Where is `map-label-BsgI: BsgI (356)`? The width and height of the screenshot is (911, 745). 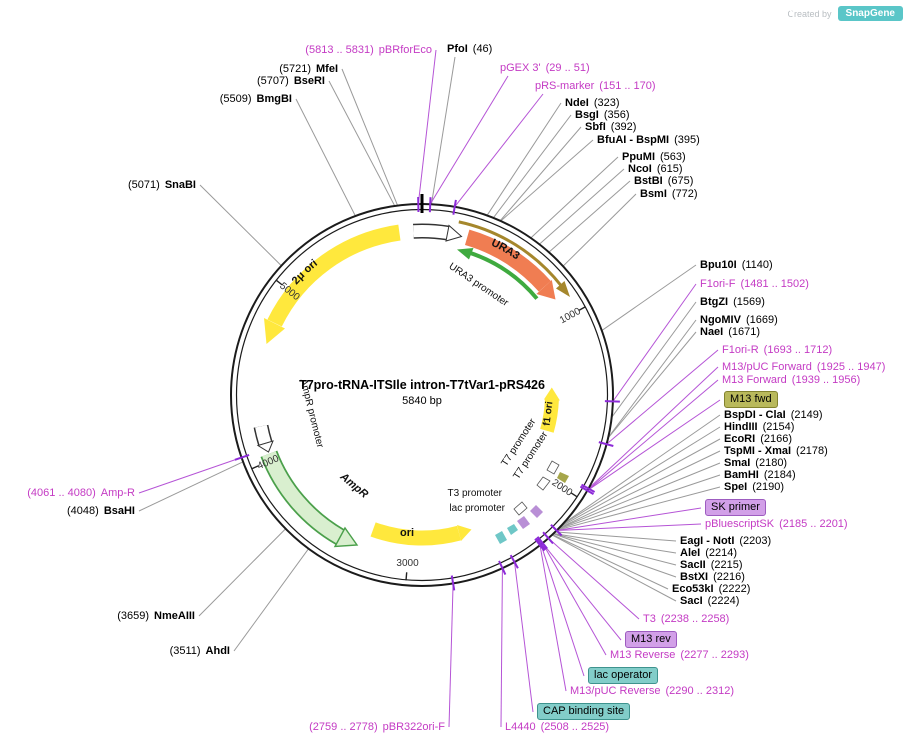 map-label-BsgI: BsgI (356) is located at coordinates (602, 115).